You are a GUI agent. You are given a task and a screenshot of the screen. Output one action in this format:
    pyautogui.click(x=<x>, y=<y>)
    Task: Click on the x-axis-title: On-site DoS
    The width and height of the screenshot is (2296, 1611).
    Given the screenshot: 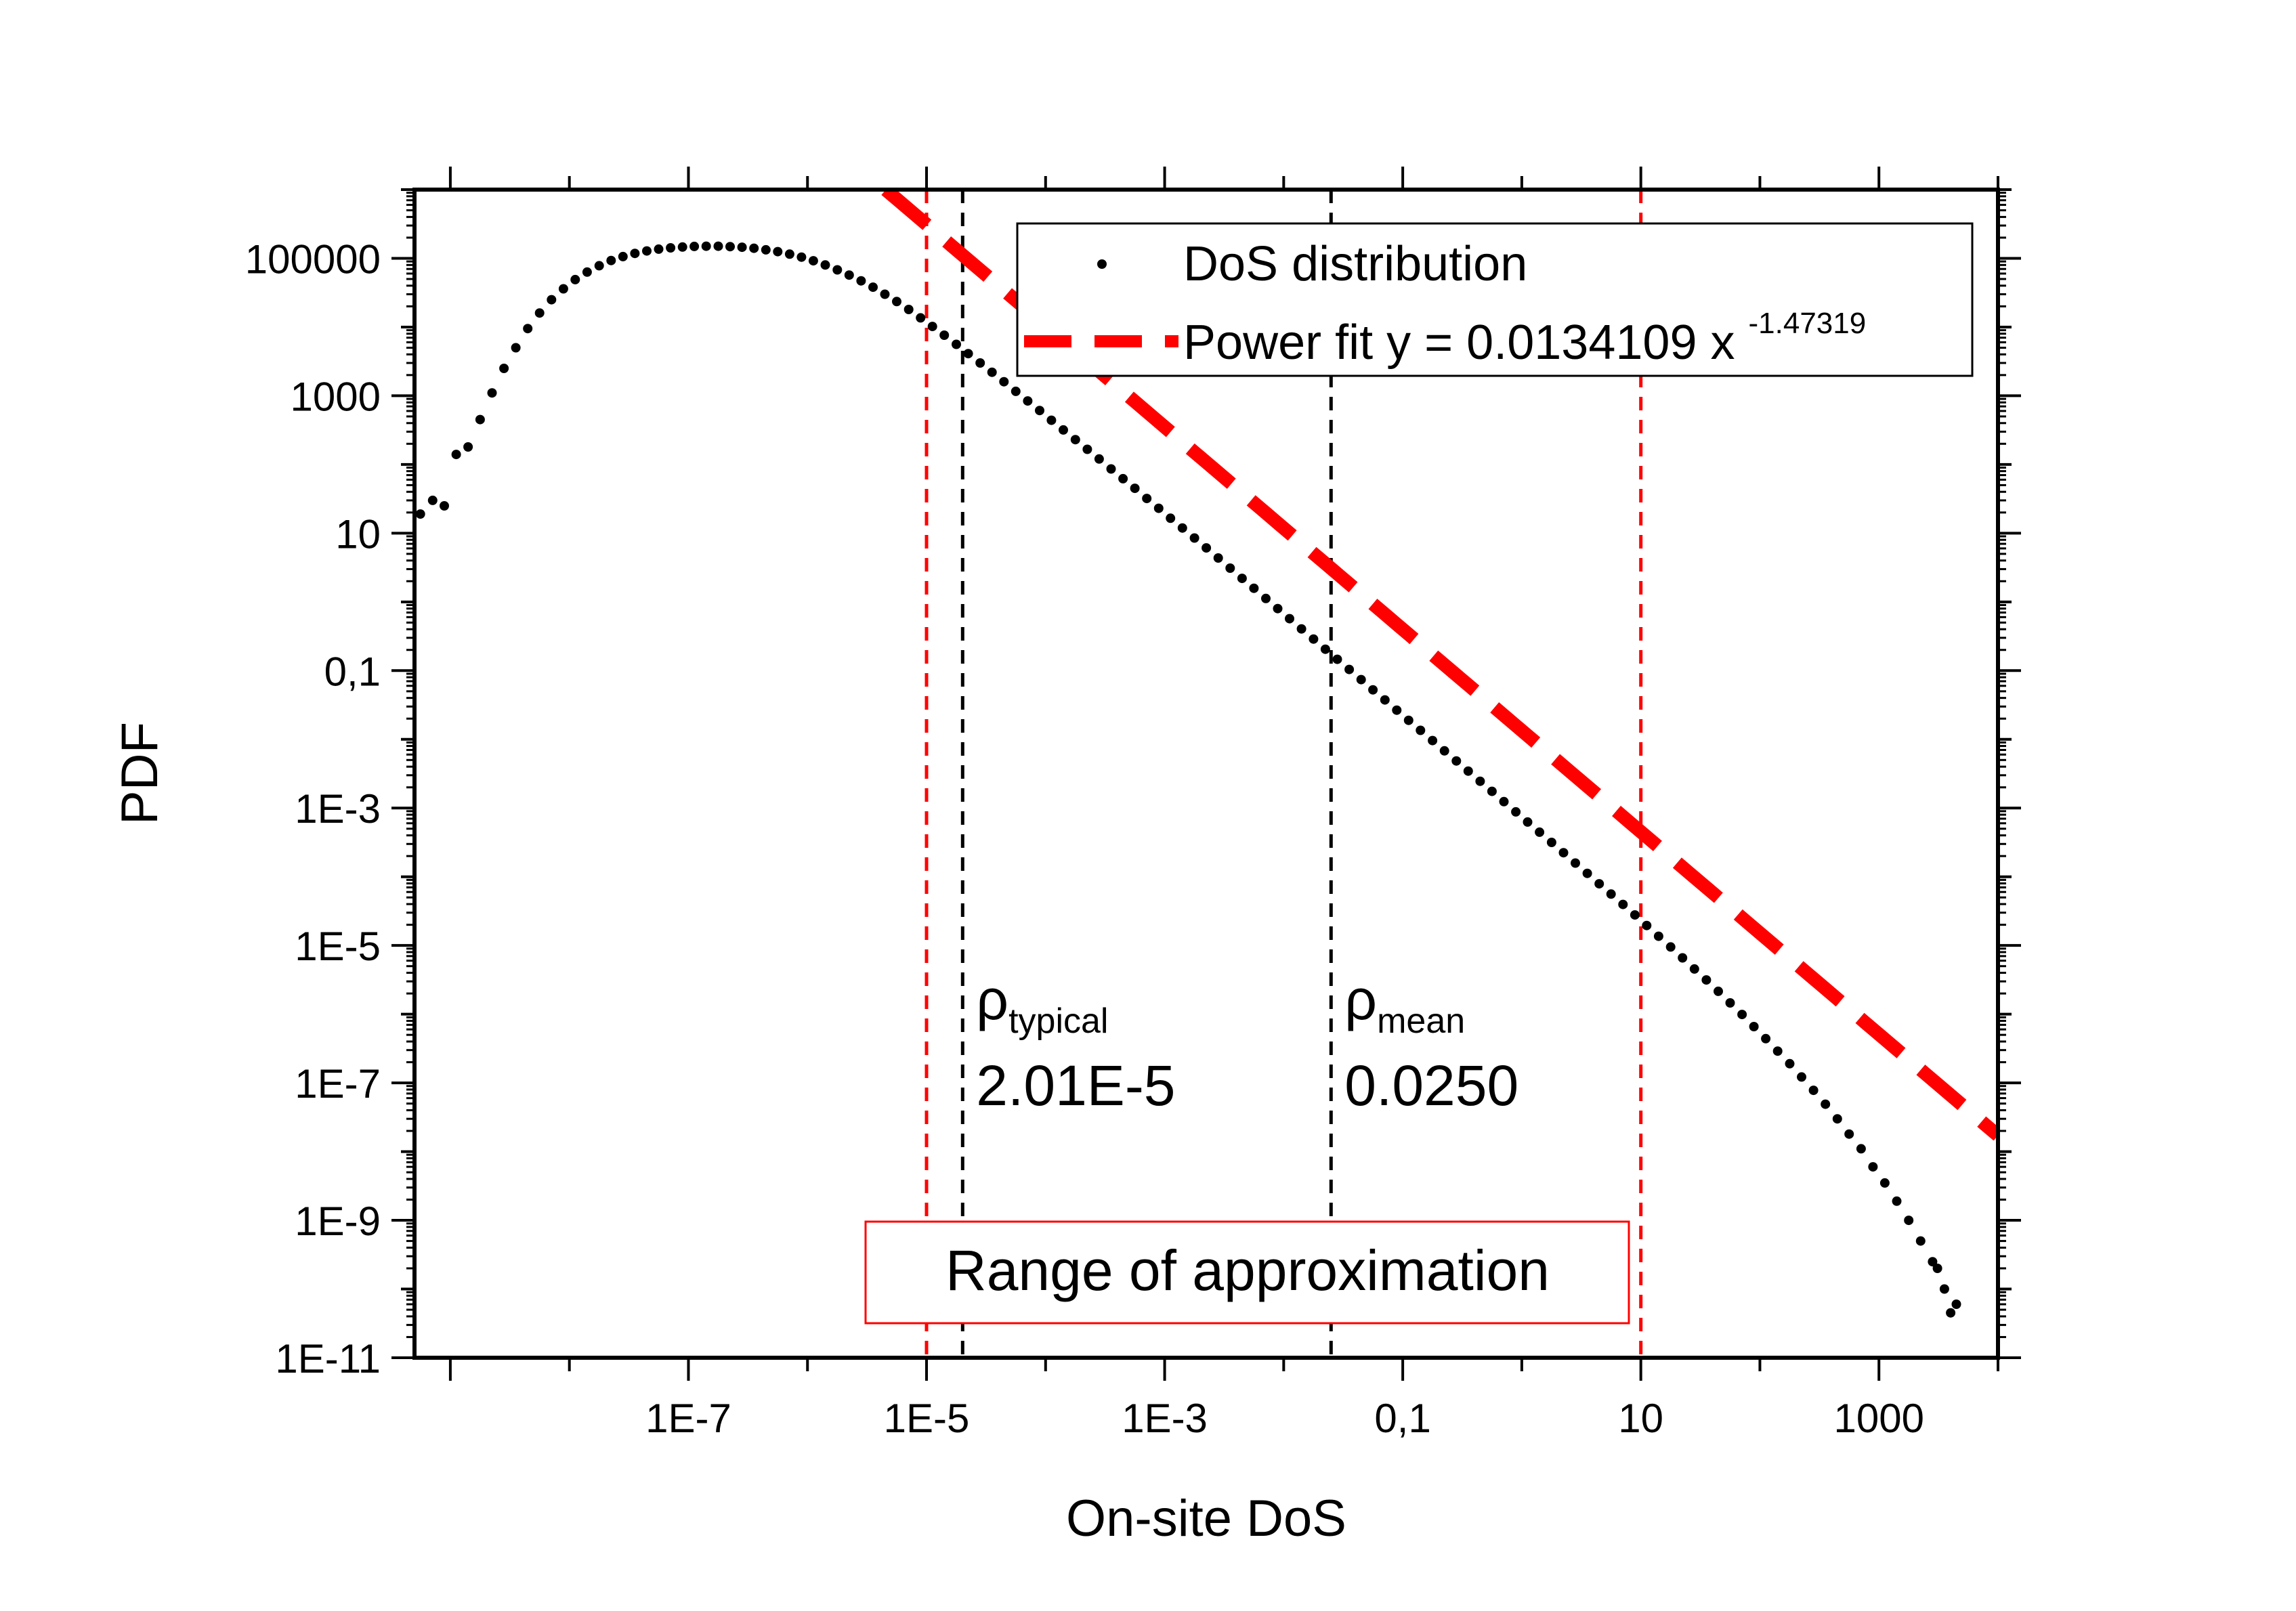 What is the action you would take?
    pyautogui.click(x=1206, y=1518)
    